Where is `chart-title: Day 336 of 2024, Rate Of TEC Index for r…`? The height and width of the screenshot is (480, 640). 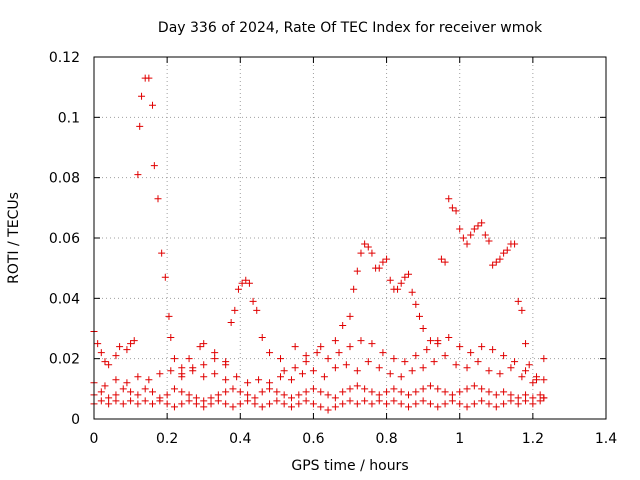 chart-title: Day 336 of 2024, Rate Of TEC Index for r… is located at coordinates (350, 28).